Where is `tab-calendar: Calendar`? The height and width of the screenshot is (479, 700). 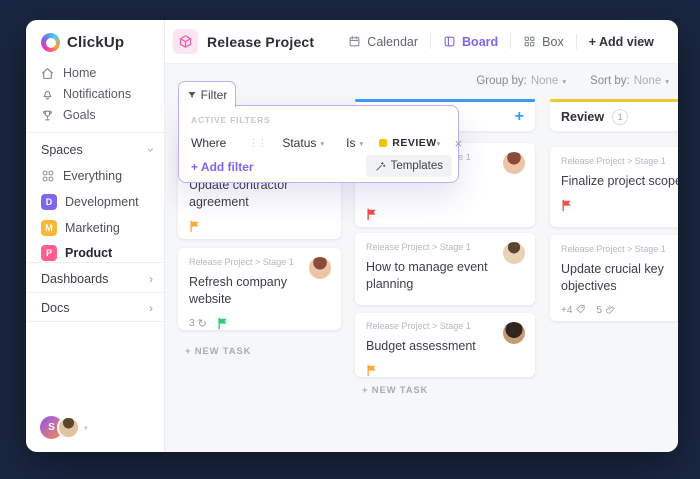
tab-calendar: Calendar is located at coordinates (383, 42).